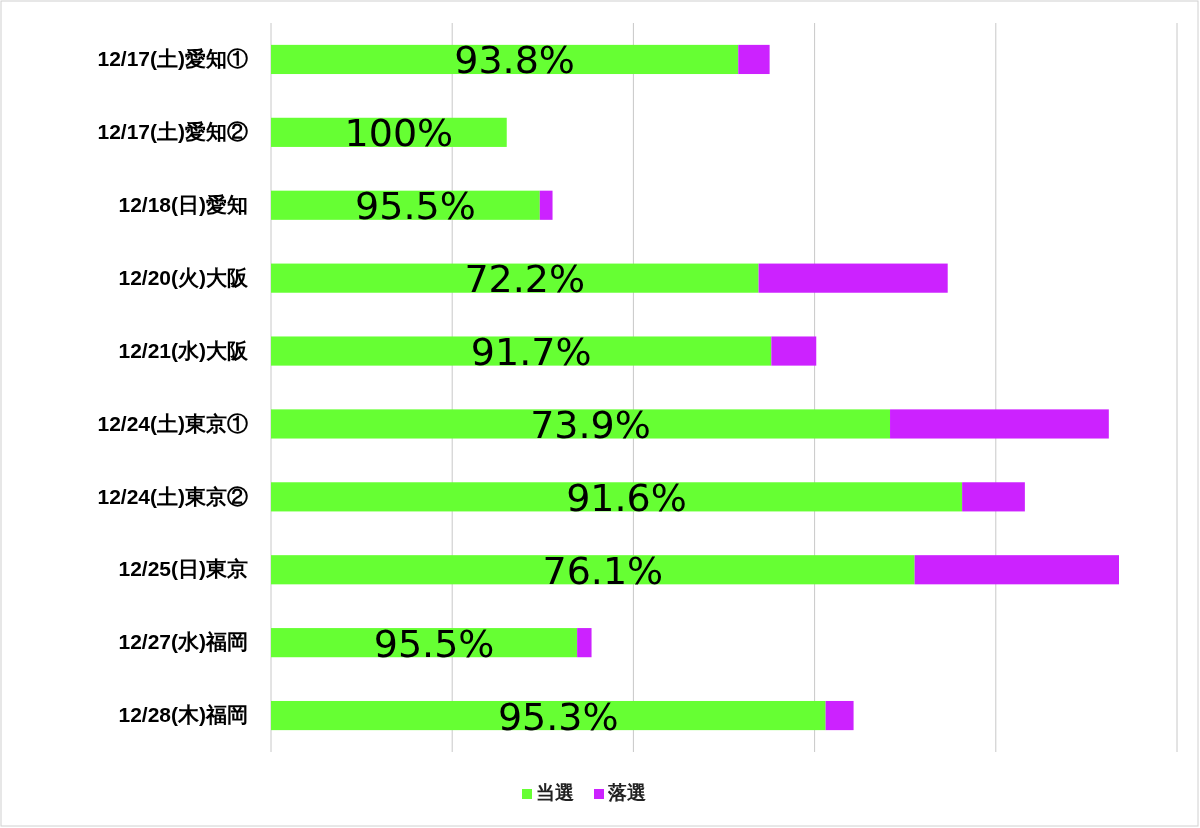  I want to click on legend-label: 落選, so click(626, 792).